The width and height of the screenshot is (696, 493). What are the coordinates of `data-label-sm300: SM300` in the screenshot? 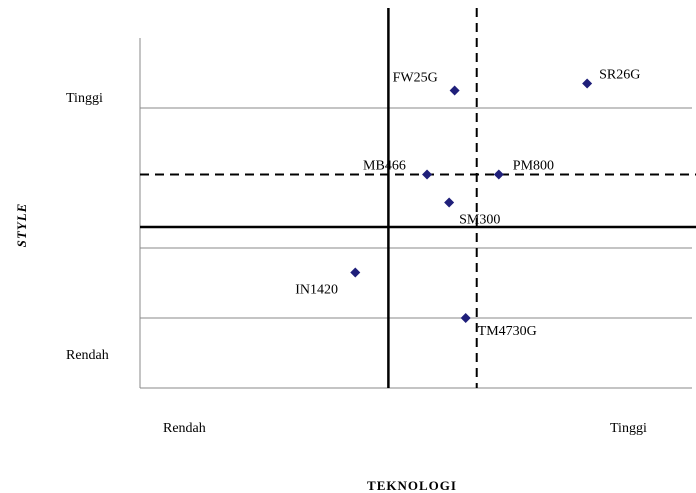 It's located at (479, 220).